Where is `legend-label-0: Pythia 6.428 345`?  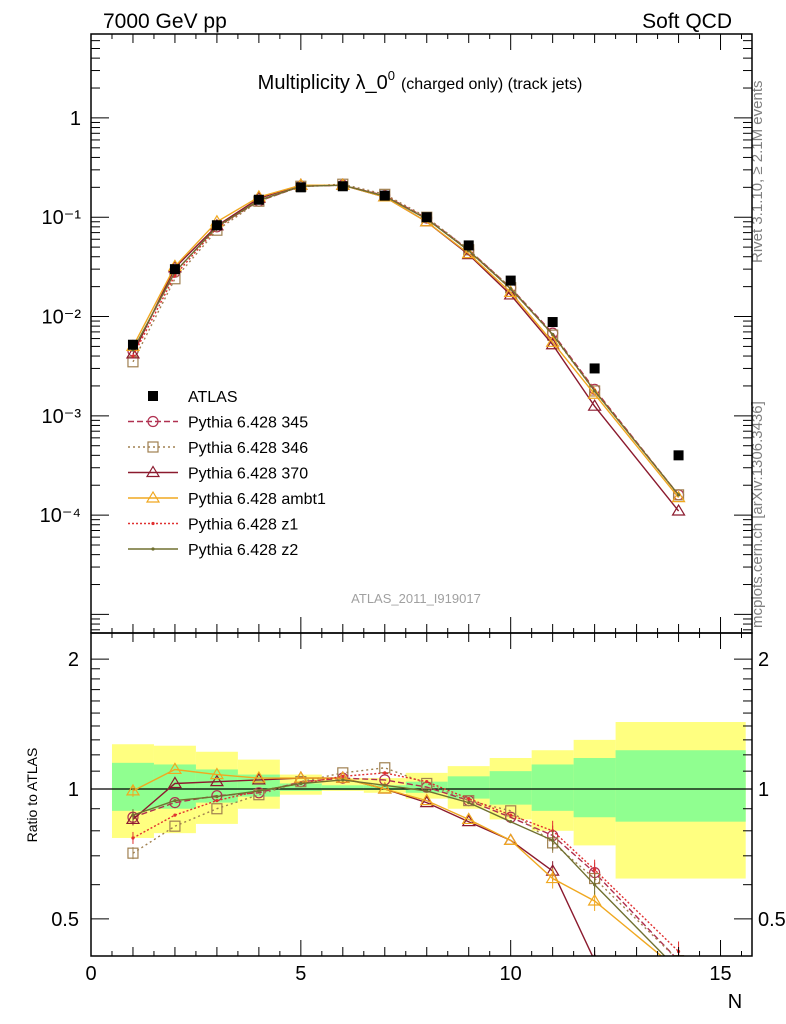
legend-label-0: Pythia 6.428 345 is located at coordinates (248, 423).